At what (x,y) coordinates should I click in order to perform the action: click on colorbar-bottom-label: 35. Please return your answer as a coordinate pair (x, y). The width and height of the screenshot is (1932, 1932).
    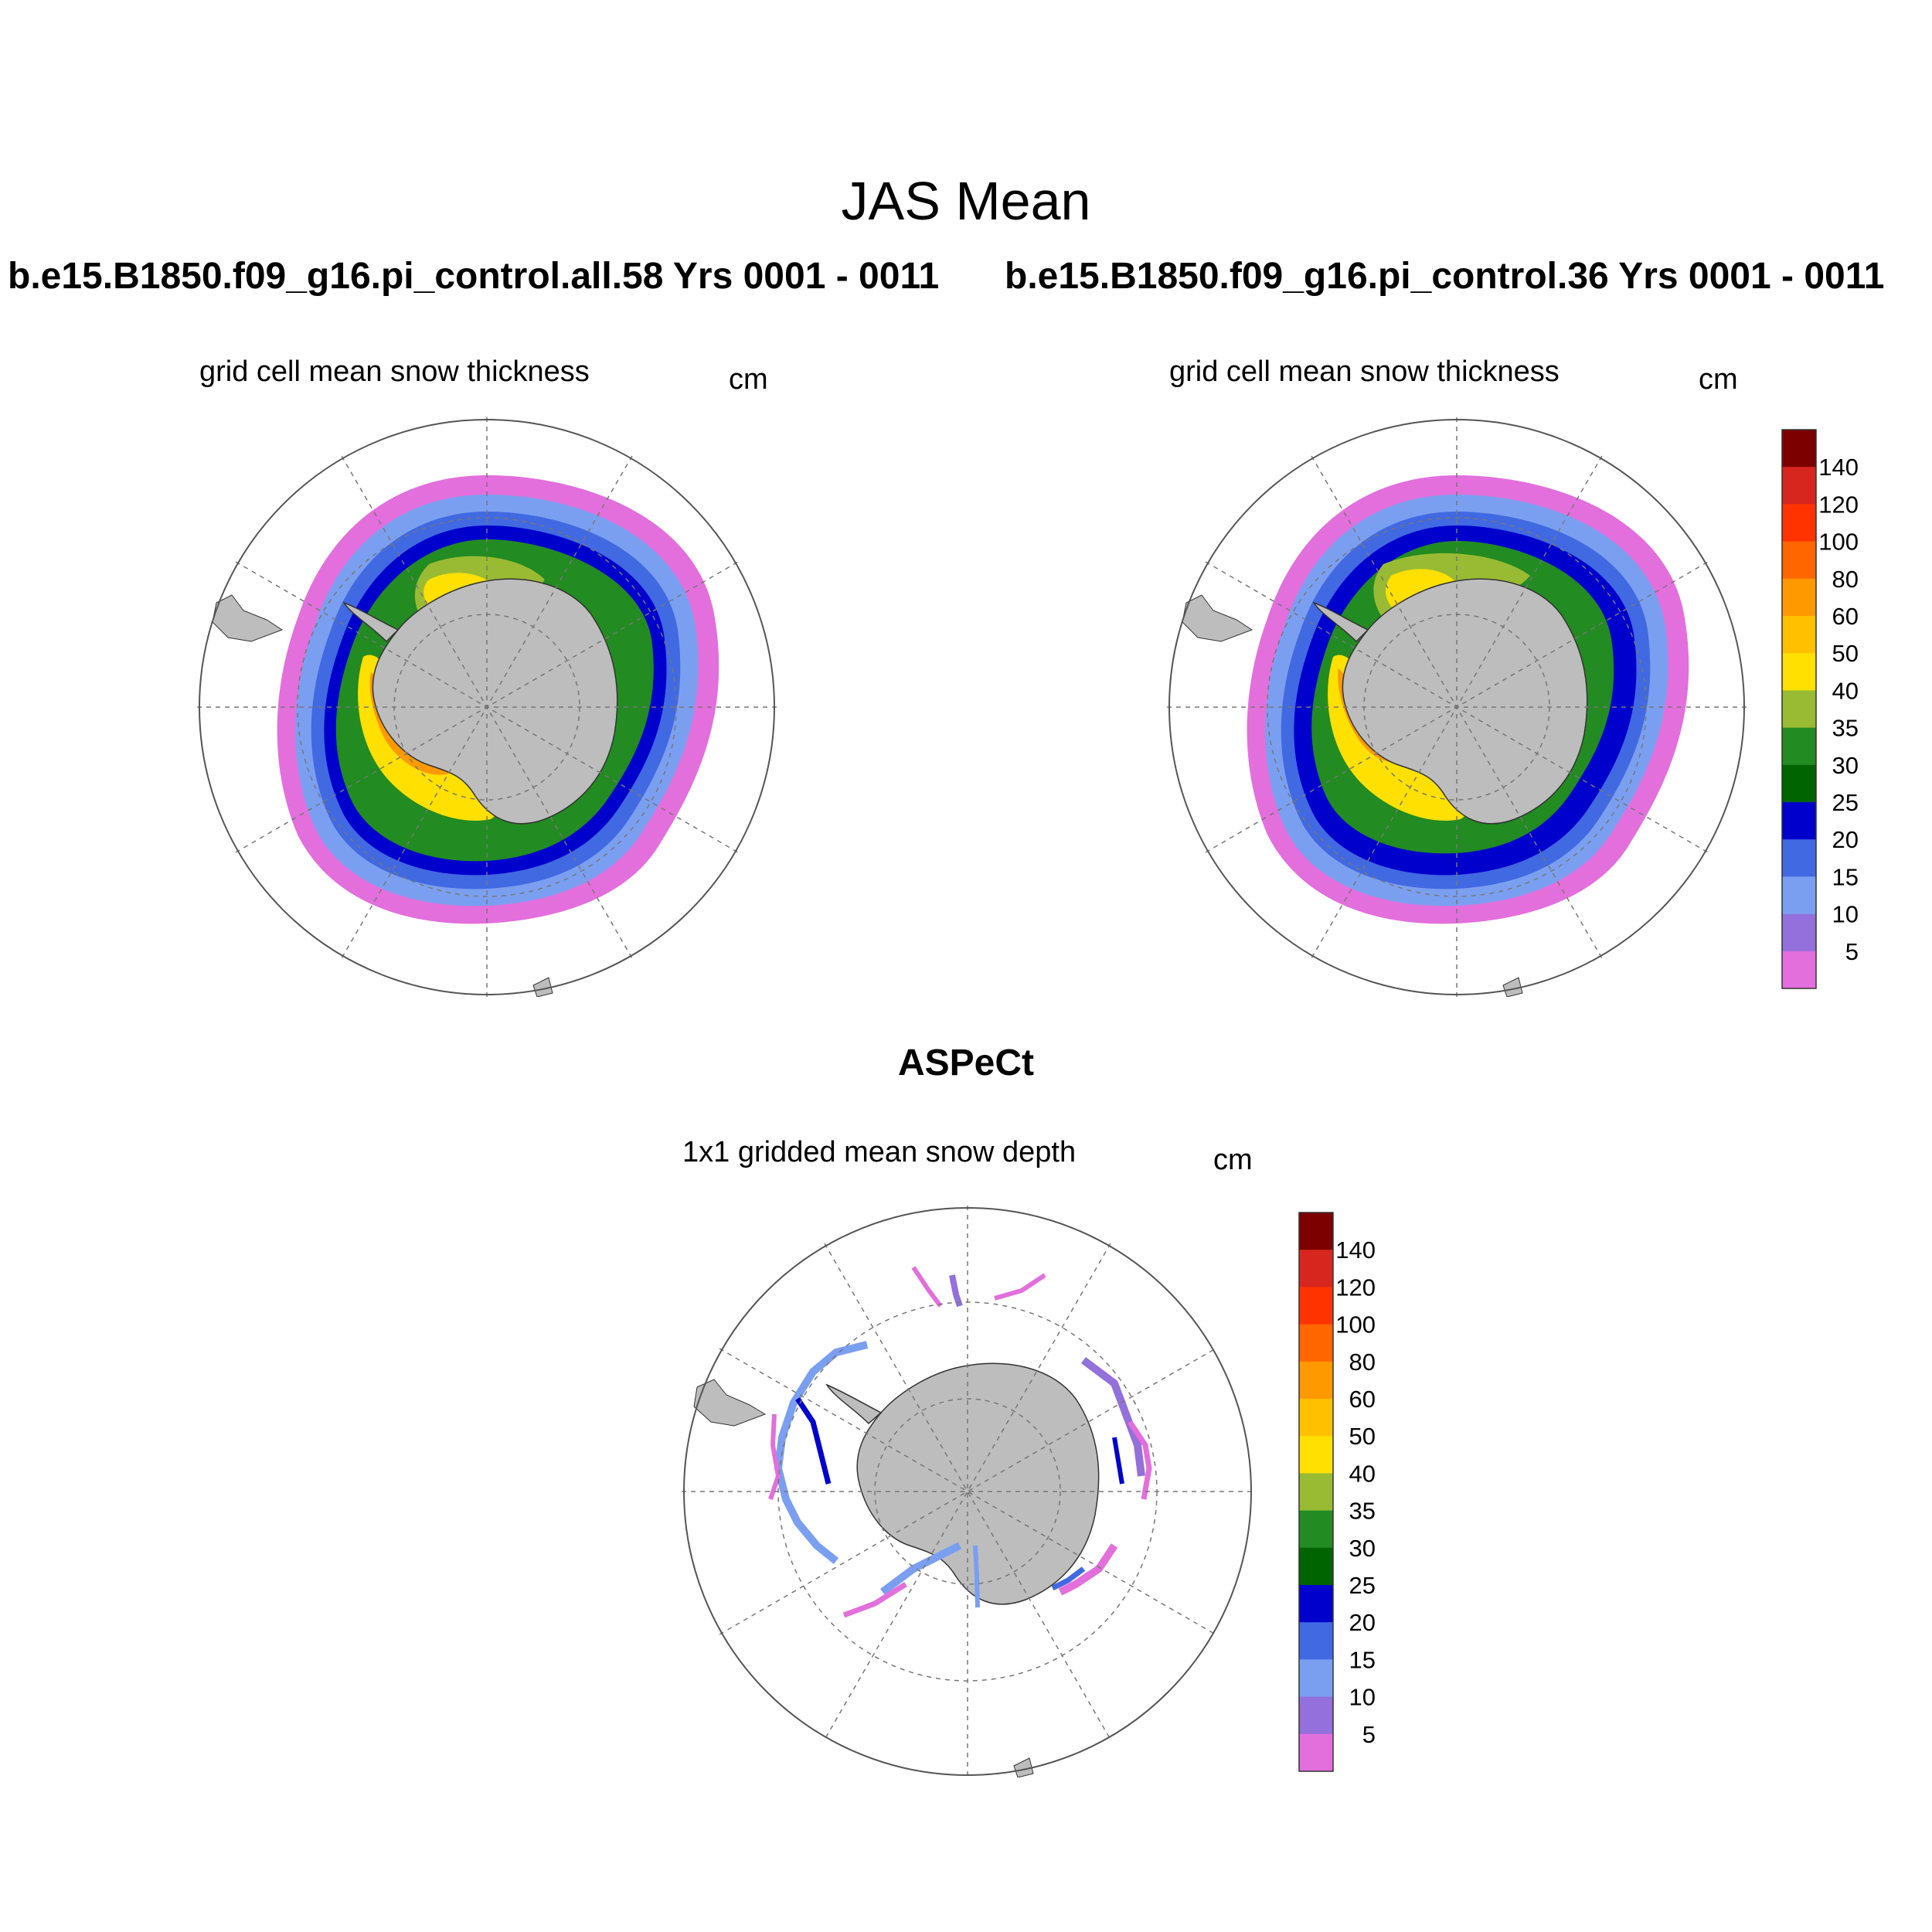
    Looking at the image, I should click on (1362, 1511).